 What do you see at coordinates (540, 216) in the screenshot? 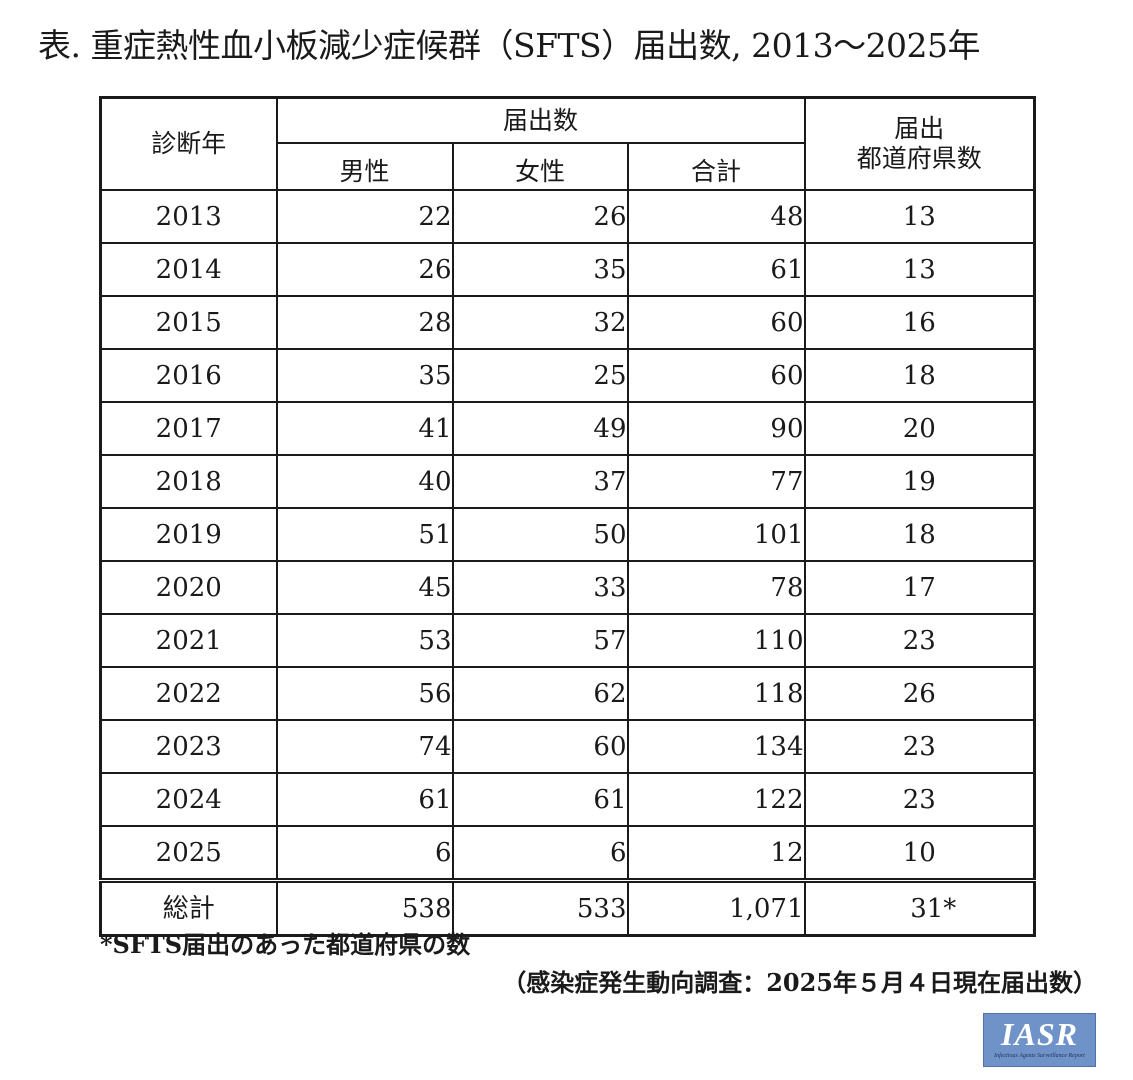
I see `cell-female: 26` at bounding box center [540, 216].